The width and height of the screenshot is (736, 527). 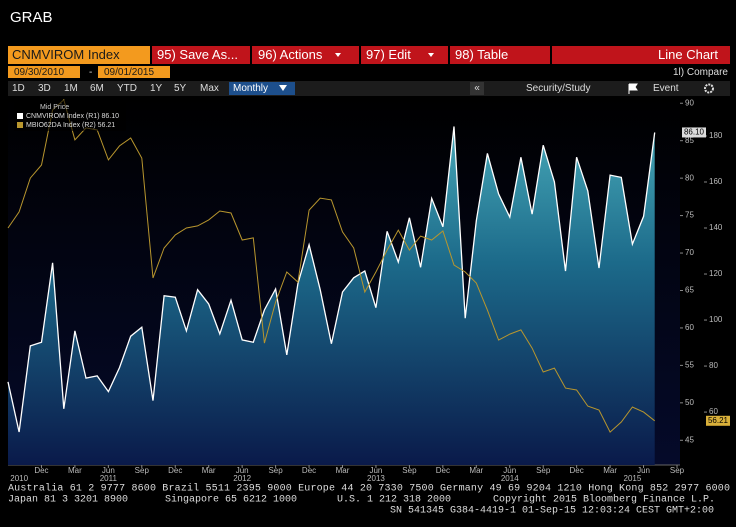 What do you see at coordinates (39, 72) in the screenshot?
I see `start-date: 09/30/2010` at bounding box center [39, 72].